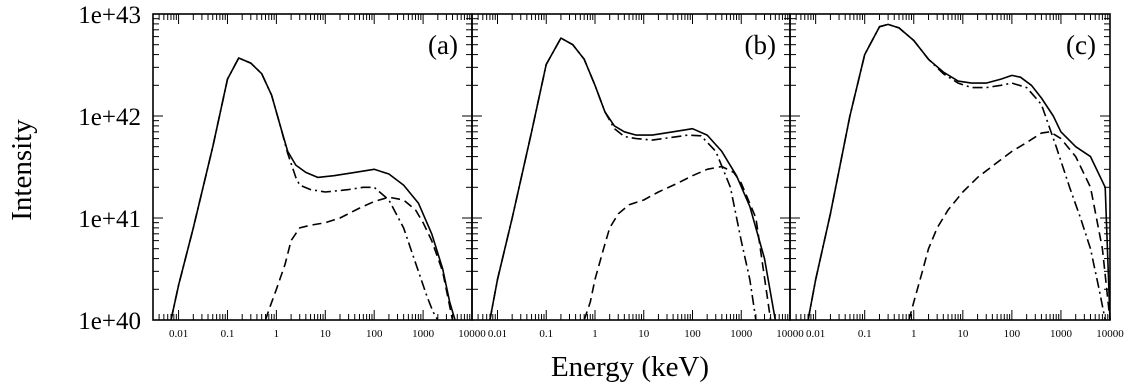  I want to click on panel-label: (c), so click(1081, 45).